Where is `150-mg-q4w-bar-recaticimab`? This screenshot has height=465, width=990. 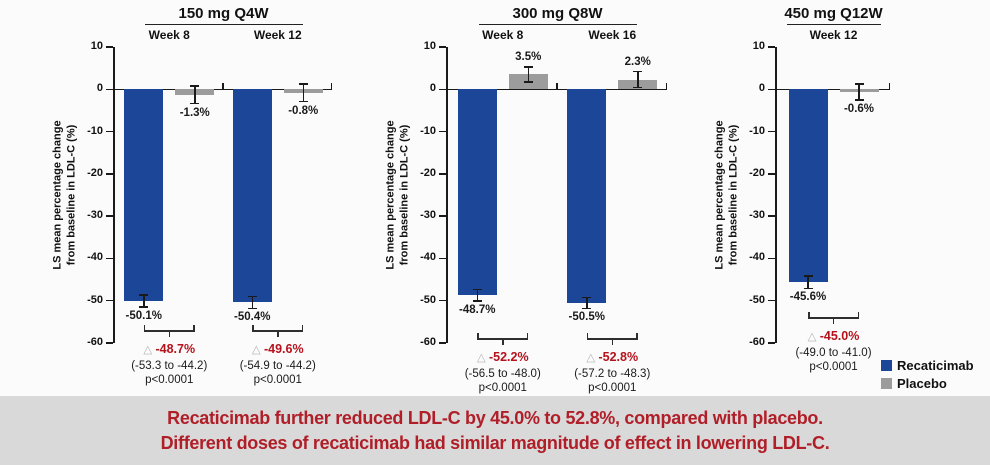
150-mg-q4w-bar-recaticimab is located at coordinates (252, 196).